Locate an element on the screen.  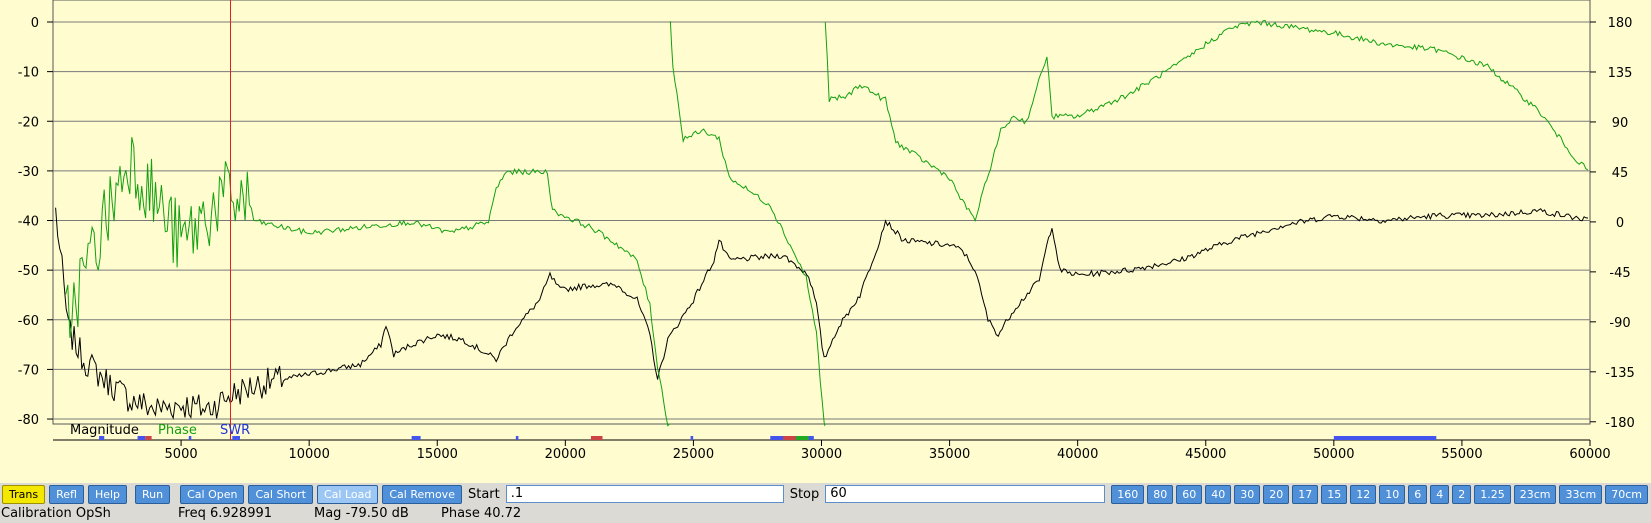
band-buttons: 160 80 60 40 30 20 17 15 12 10 6 4 2 1.25 23cm 33cm 70cm is located at coordinates (1381, 494).